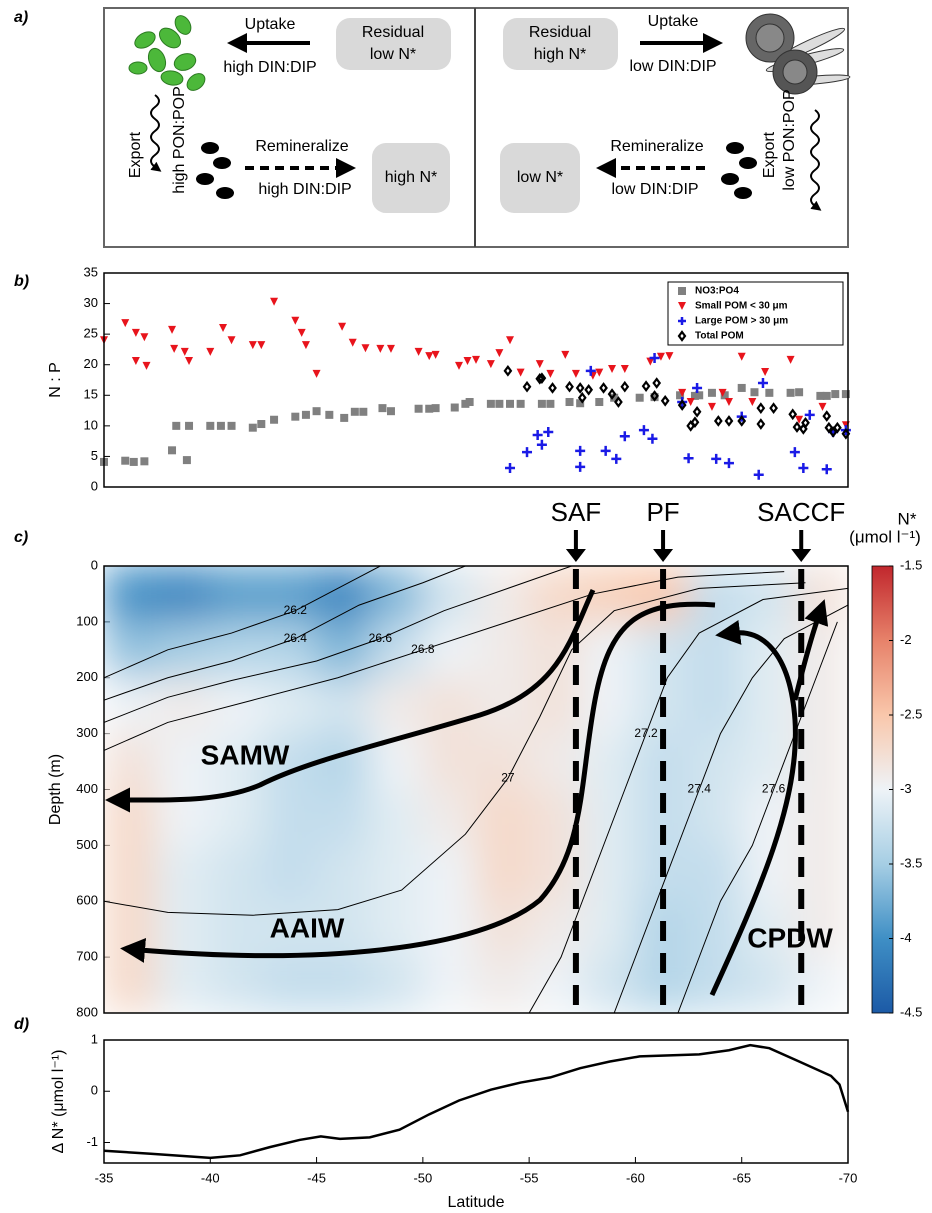 The width and height of the screenshot is (932, 1213). Describe the element at coordinates (21, 281) in the screenshot. I see `panel-label: b)` at that location.